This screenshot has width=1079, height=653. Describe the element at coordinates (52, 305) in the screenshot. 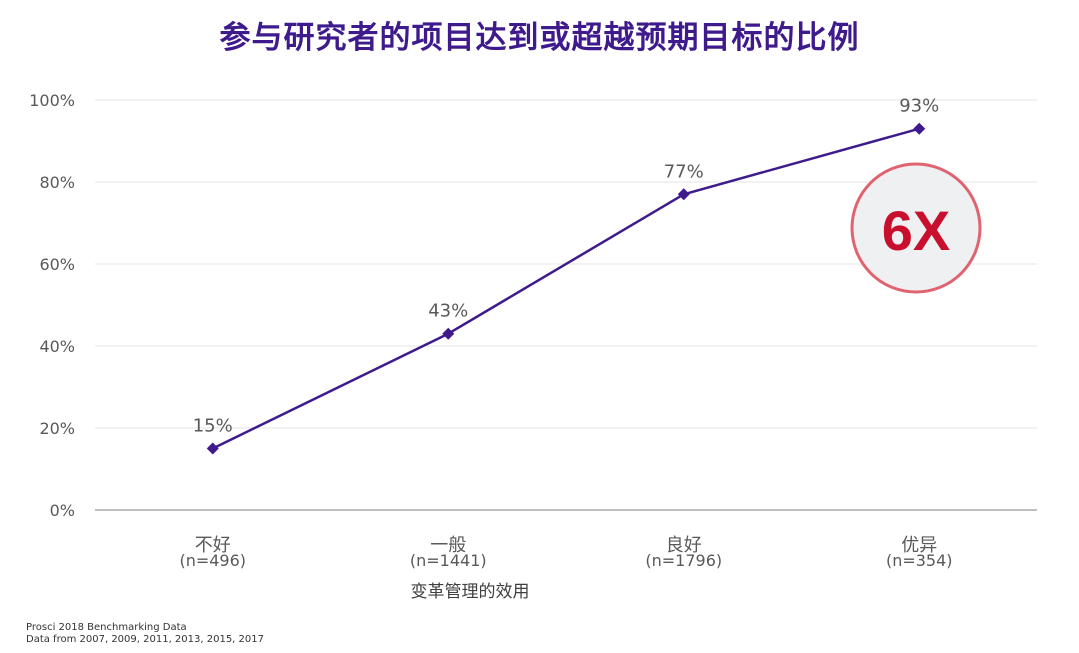

I see `y-axis-tick-labels: 0% 20% 40% 60% 80% 100%` at that location.